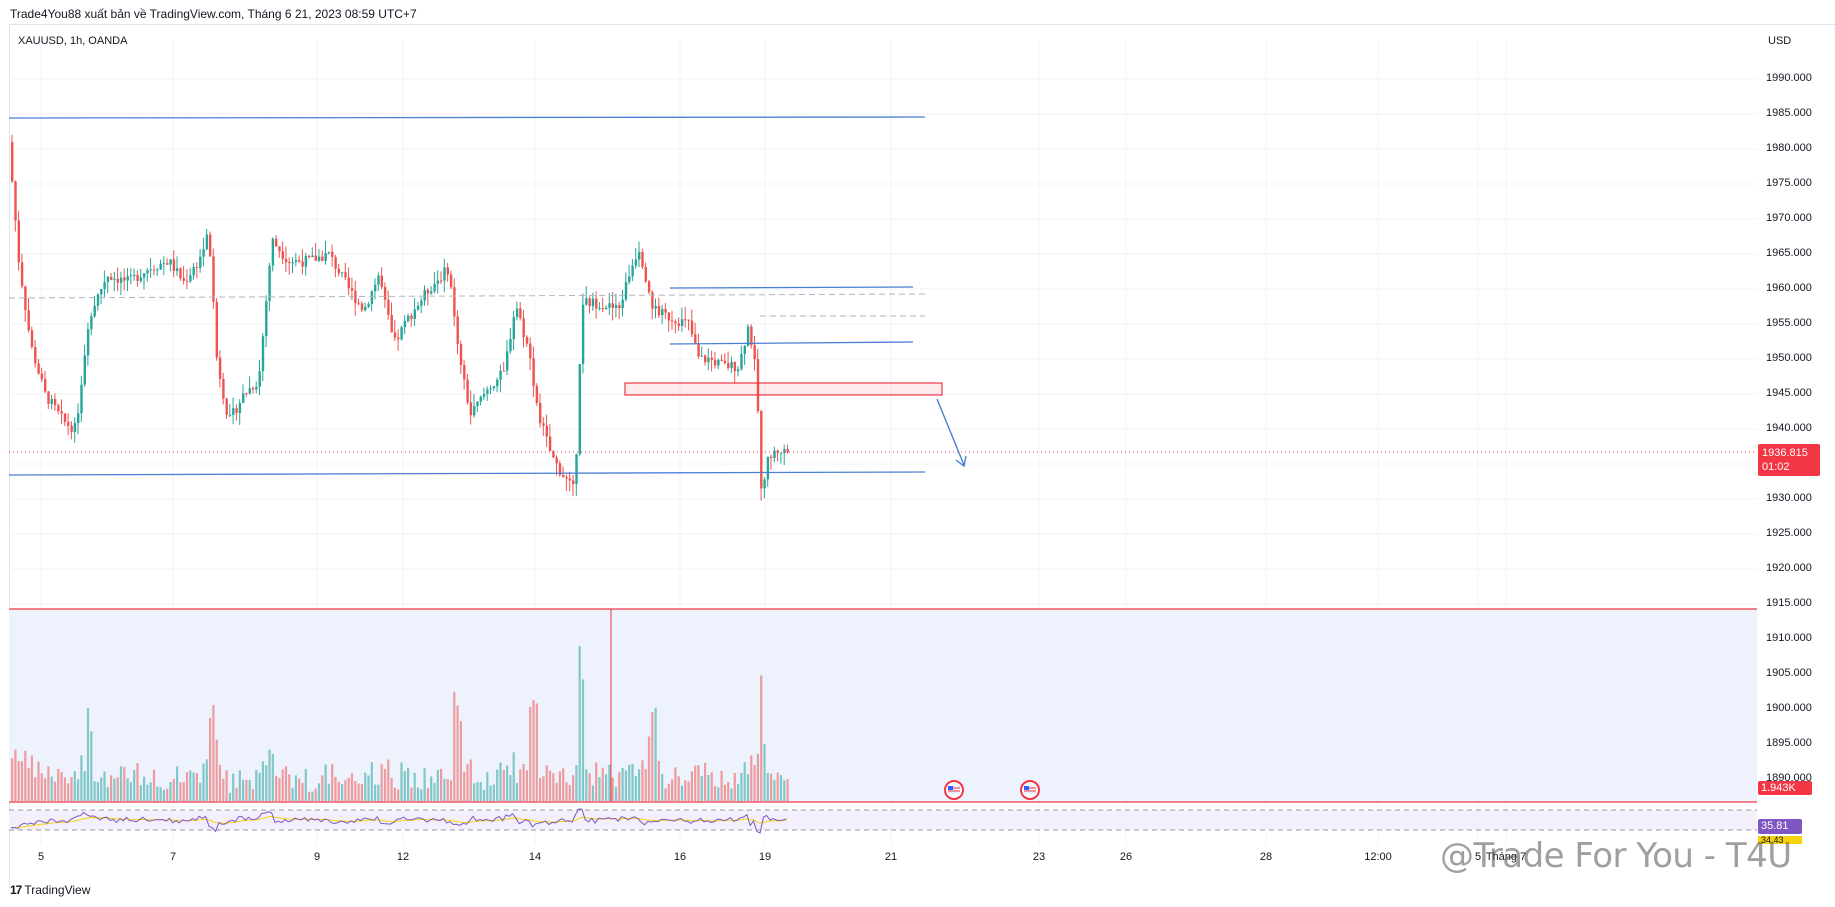 The width and height of the screenshot is (1835, 907). I want to click on price-tick-label: 1970.000, so click(1789, 218).